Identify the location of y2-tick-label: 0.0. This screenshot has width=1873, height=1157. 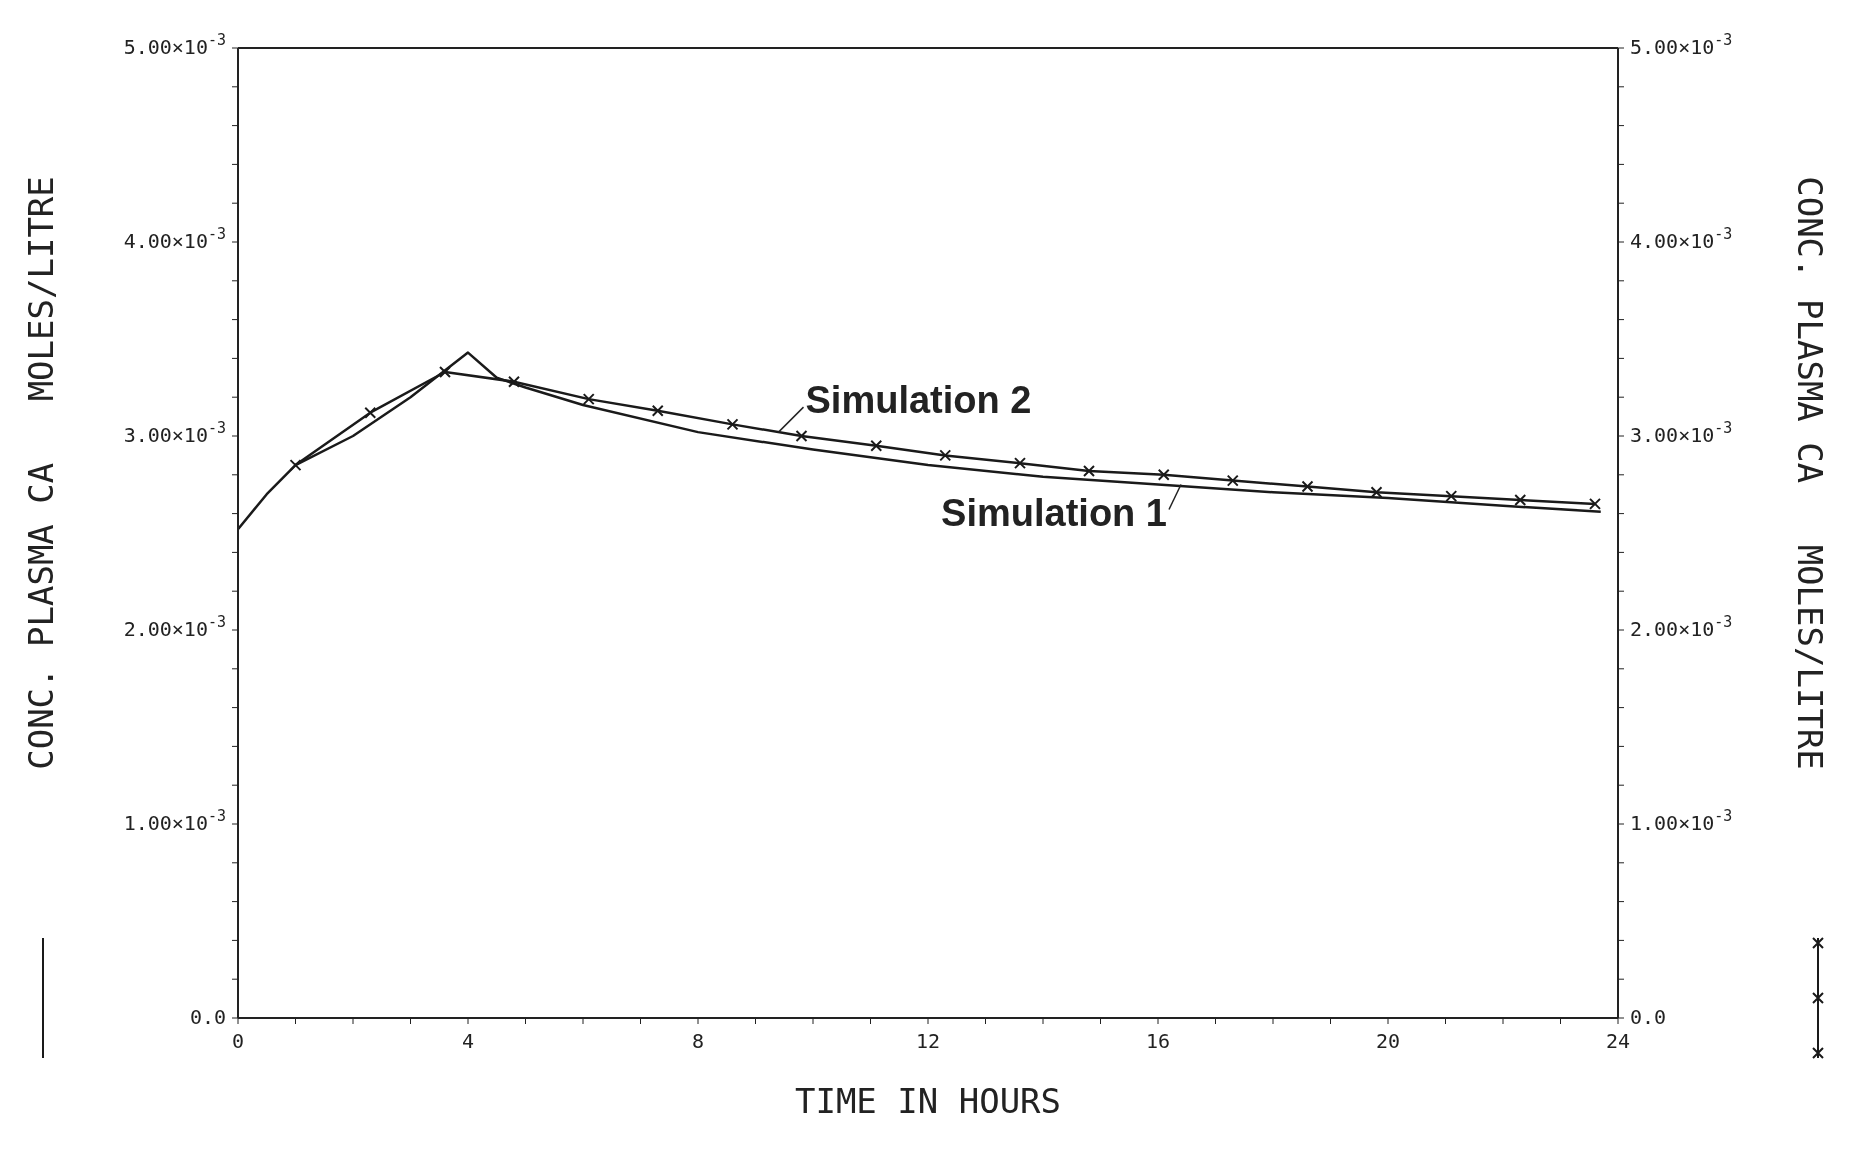
(1648, 1017).